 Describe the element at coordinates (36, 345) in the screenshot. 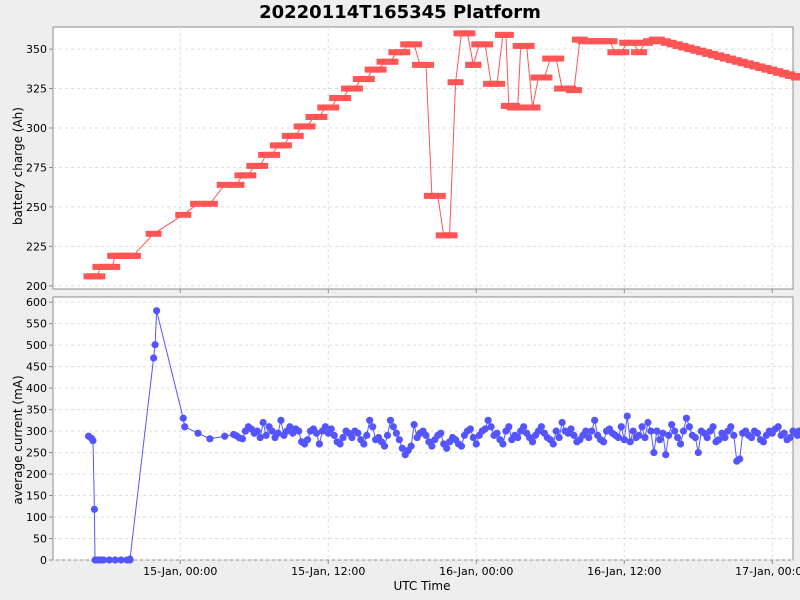

I see `bottom-y-tick-label: 500` at that location.